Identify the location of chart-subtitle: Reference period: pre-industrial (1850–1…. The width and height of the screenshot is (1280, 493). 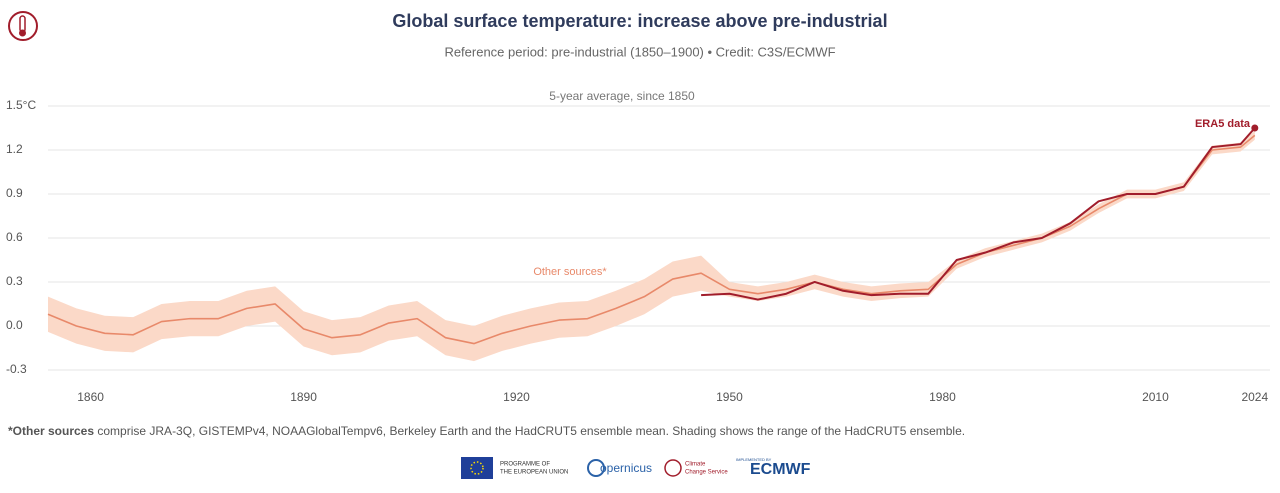
(639, 51).